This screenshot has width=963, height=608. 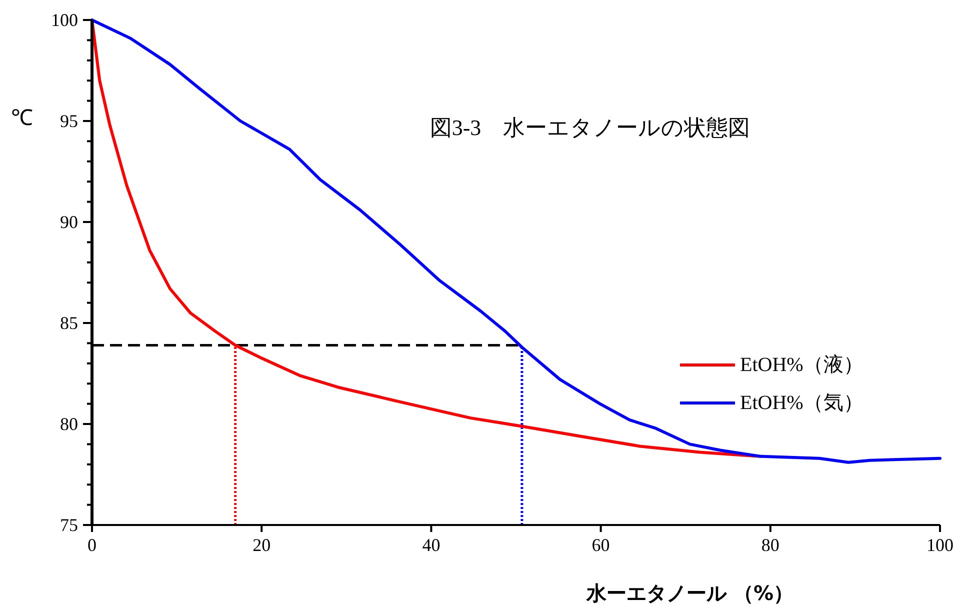 What do you see at coordinates (69, 222) in the screenshot?
I see `y-tick-label: 90` at bounding box center [69, 222].